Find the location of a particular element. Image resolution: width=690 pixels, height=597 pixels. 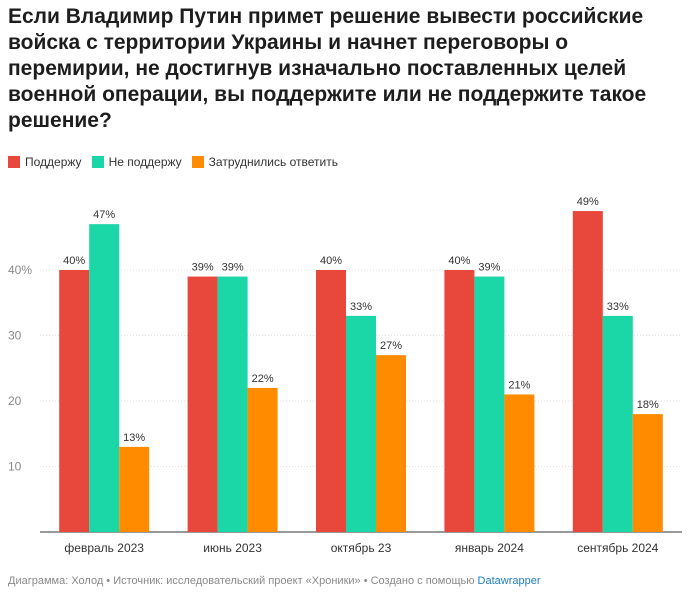

y-tick-label-0: 10 is located at coordinates (15, 467).